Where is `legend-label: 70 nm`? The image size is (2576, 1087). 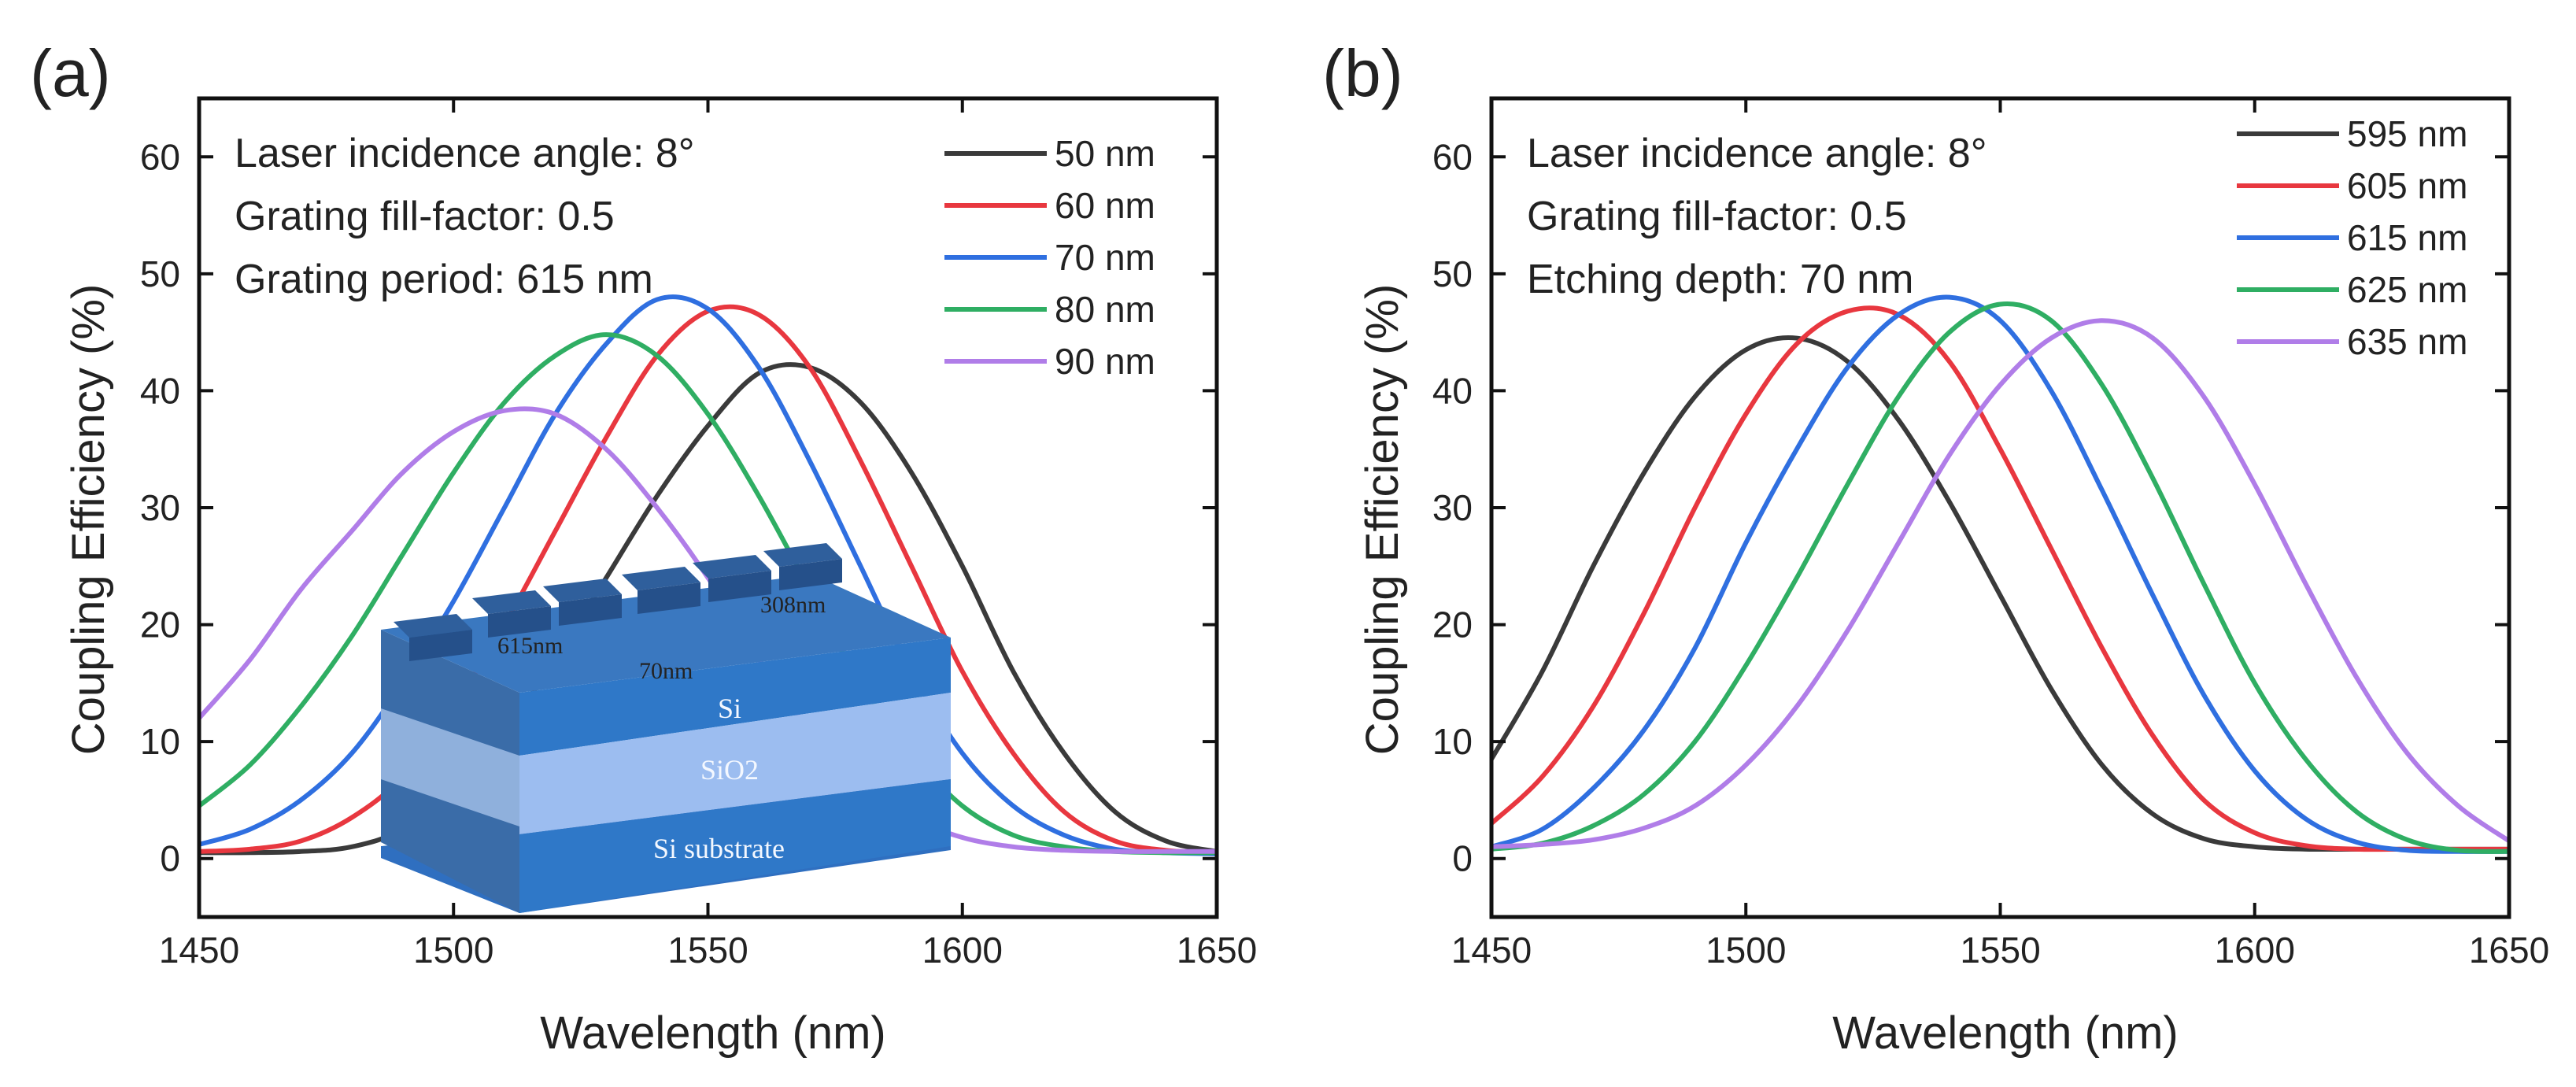 legend-label: 70 nm is located at coordinates (1105, 257).